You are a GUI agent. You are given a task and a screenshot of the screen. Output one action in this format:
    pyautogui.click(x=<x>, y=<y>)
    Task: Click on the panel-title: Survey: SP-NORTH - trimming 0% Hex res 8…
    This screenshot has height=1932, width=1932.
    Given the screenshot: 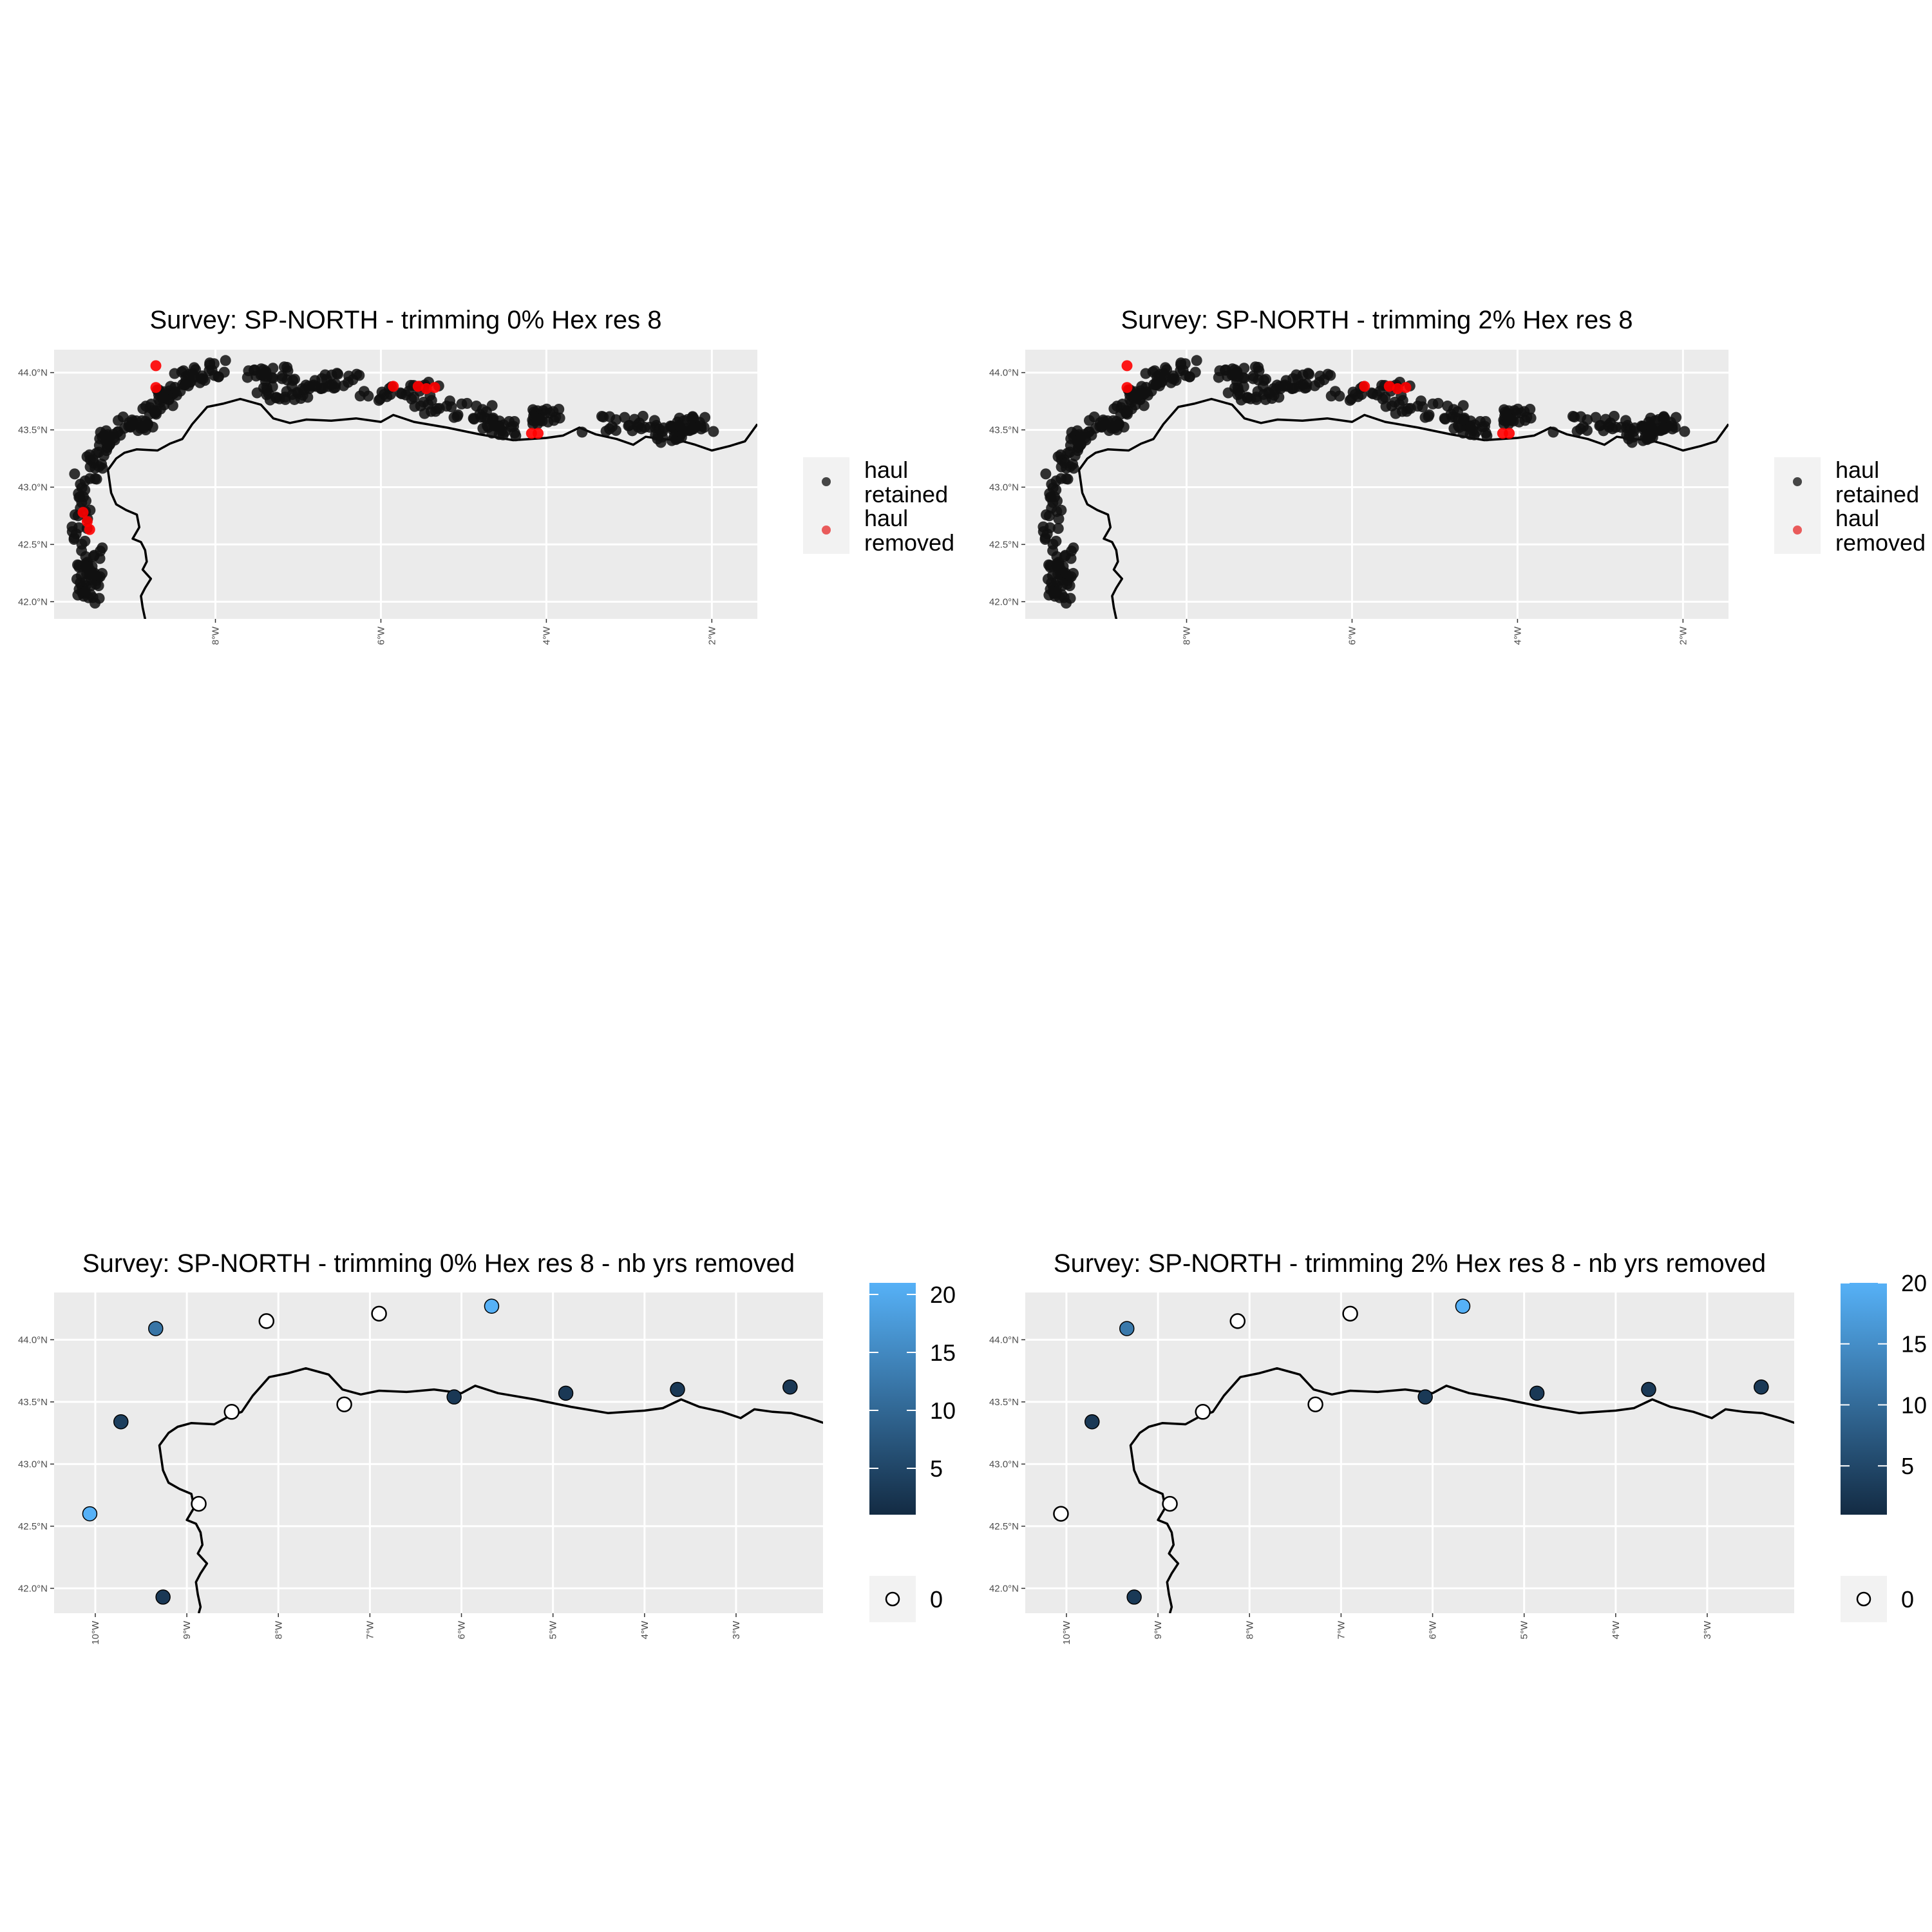 What is the action you would take?
    pyautogui.click(x=438, y=1263)
    